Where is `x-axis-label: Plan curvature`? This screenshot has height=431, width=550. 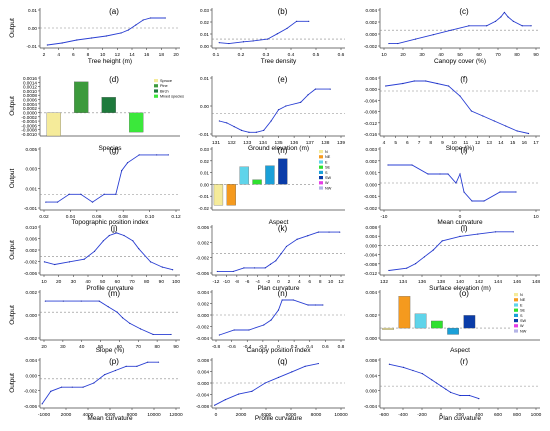 x-axis-label: Plan curvature is located at coordinates (279, 288).